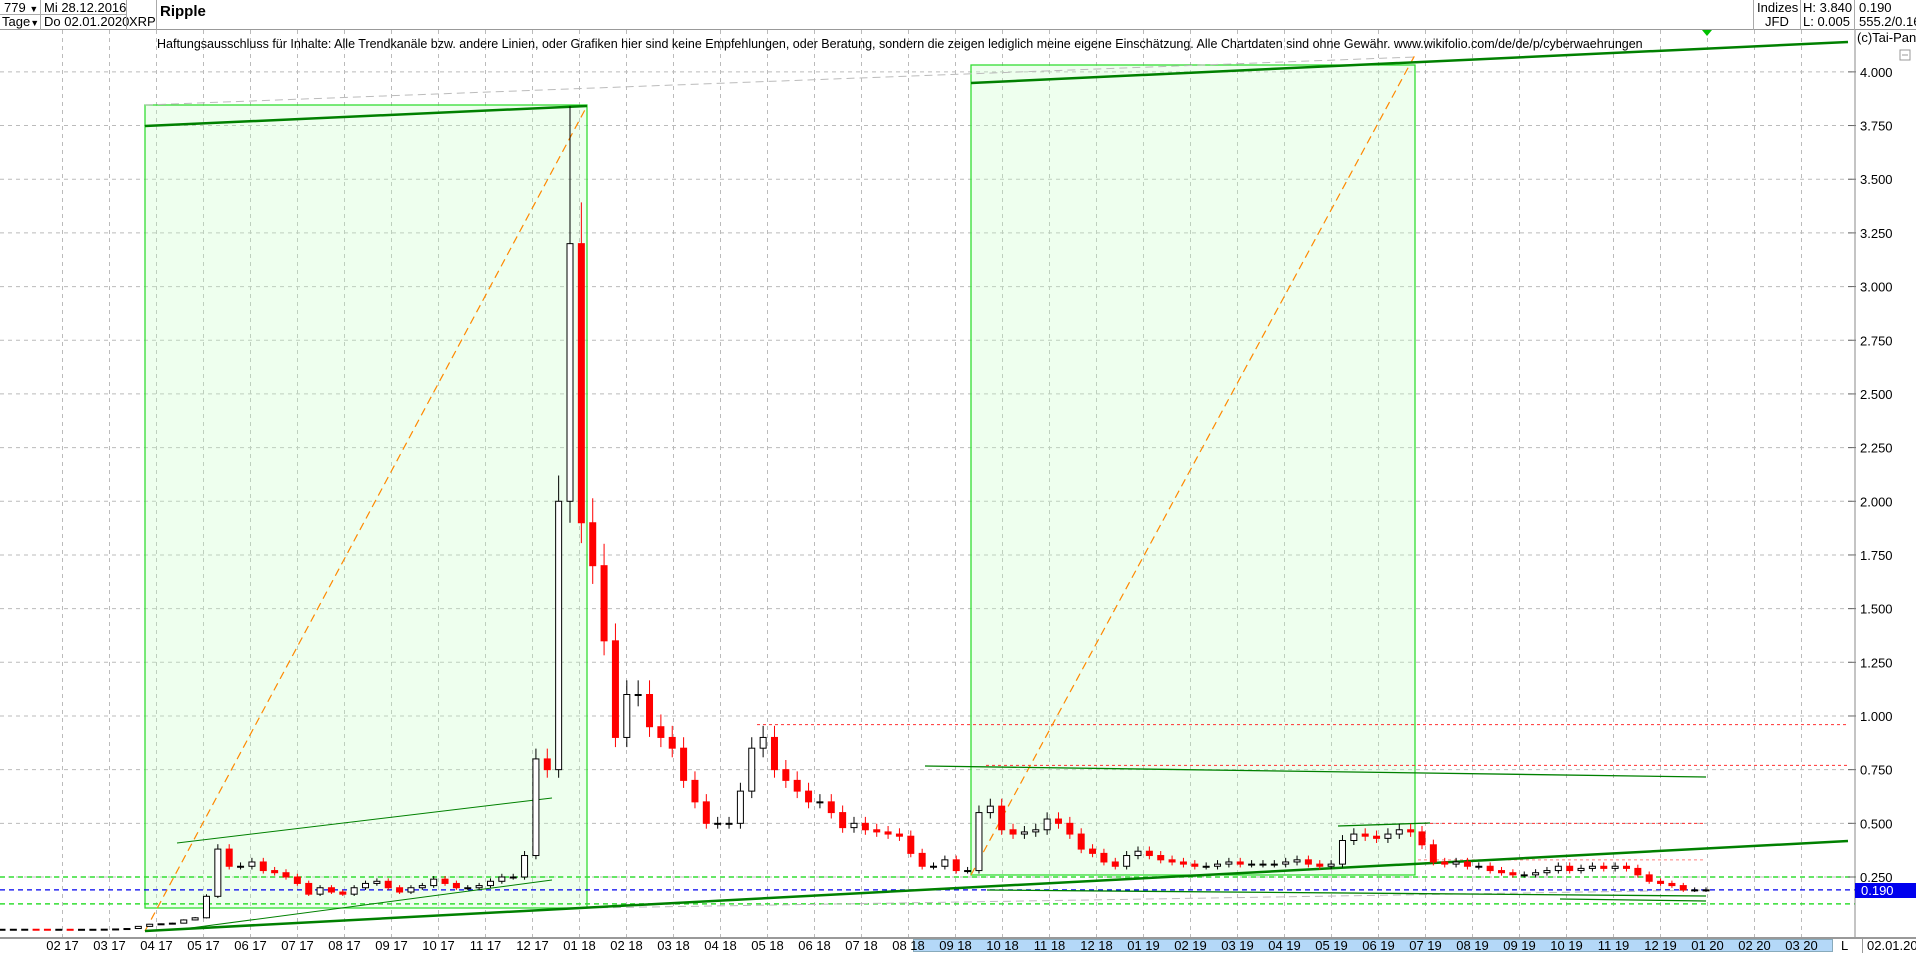 The height and width of the screenshot is (953, 1916). Describe the element at coordinates (1566, 945) in the screenshot. I see `x-tick-label: 10 19` at that location.